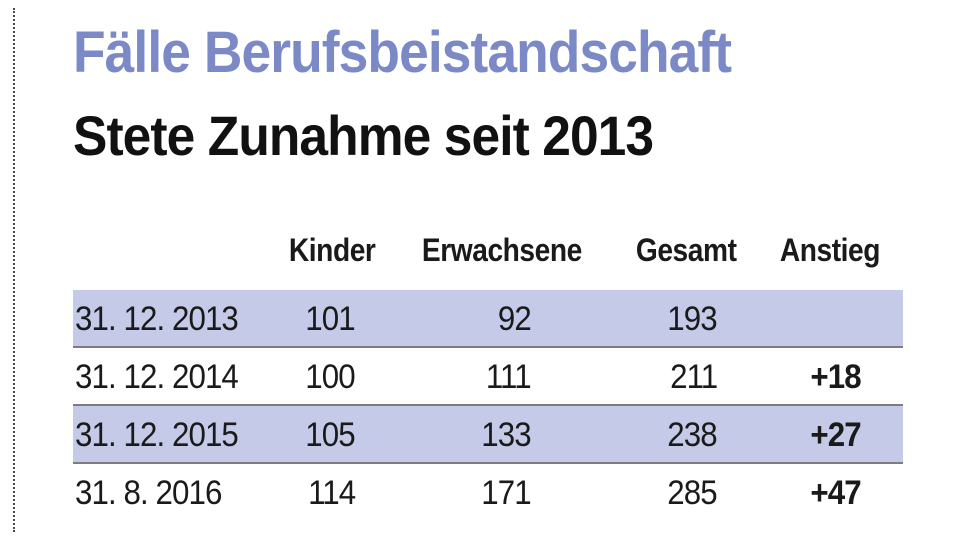  I want to click on cell-erwachsene: 92, so click(515, 319).